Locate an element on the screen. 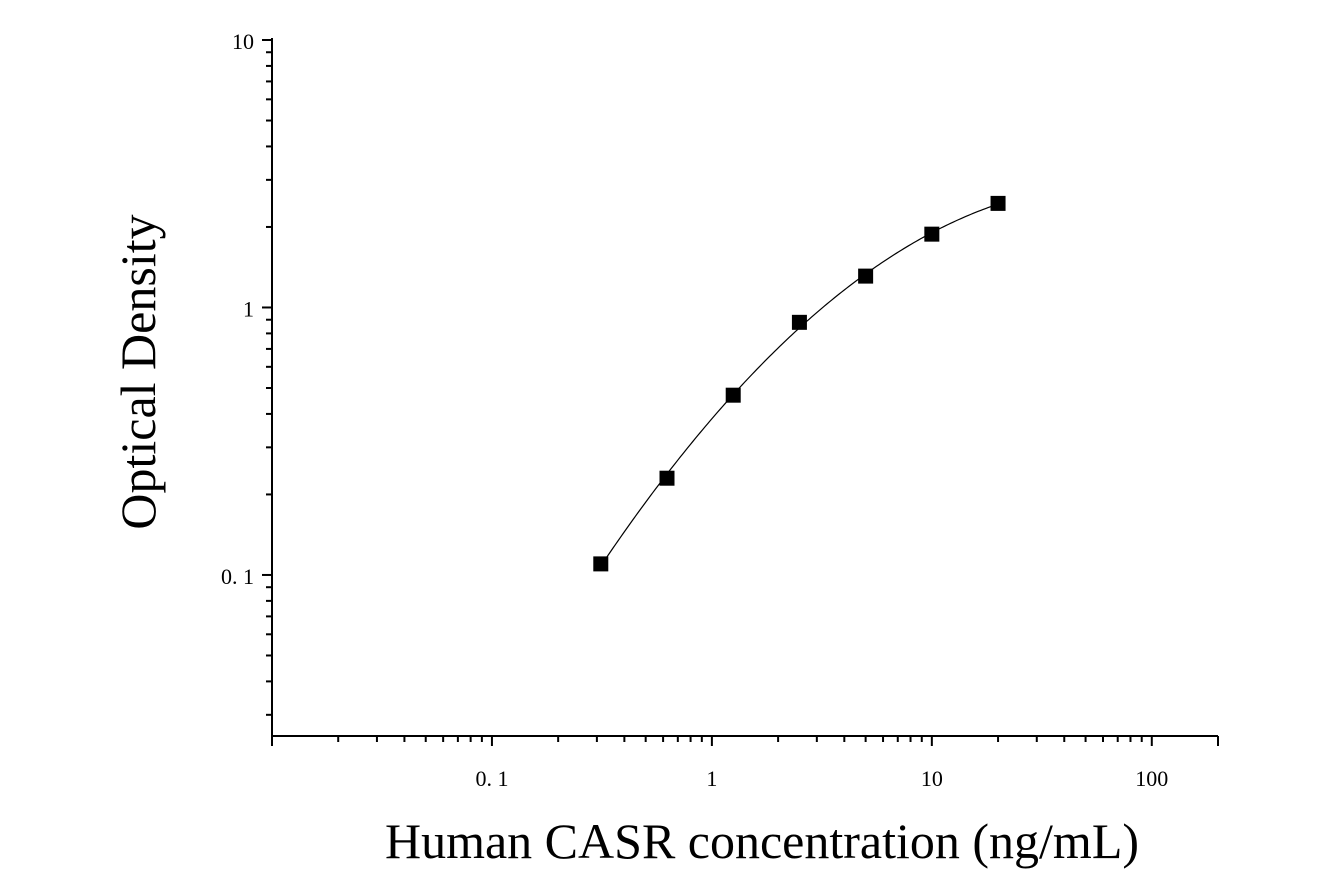  x-axis-title: Human CASR concentration (ng/mL) is located at coordinates (762, 841).